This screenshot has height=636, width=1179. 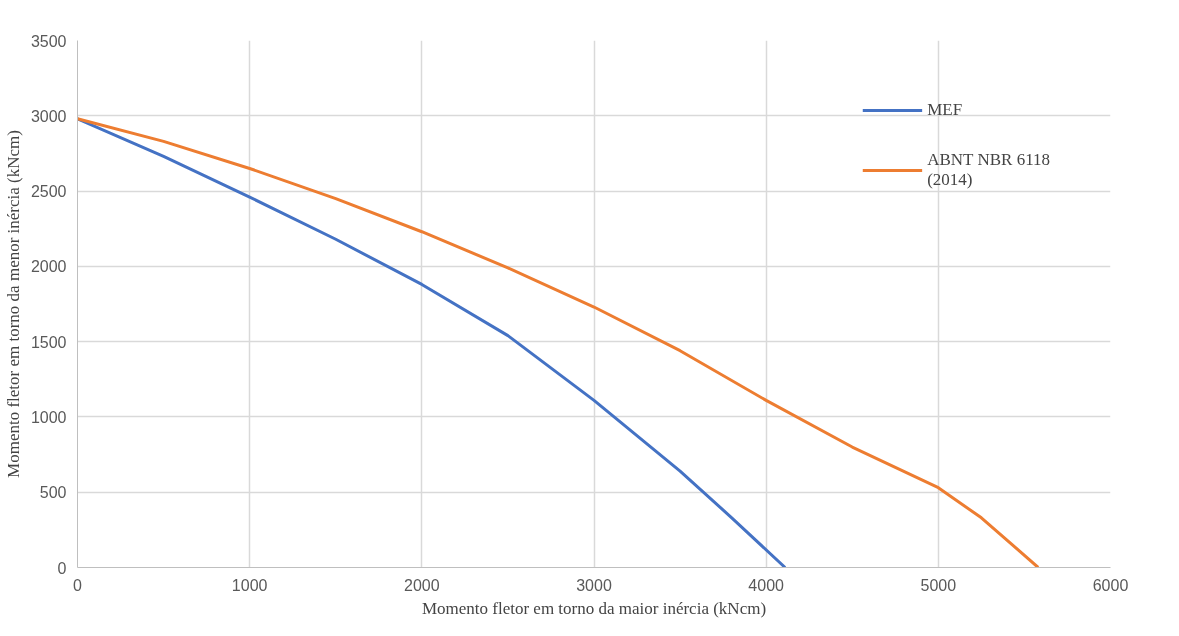 What do you see at coordinates (78, 585) in the screenshot?
I see `x-tick-label: 0` at bounding box center [78, 585].